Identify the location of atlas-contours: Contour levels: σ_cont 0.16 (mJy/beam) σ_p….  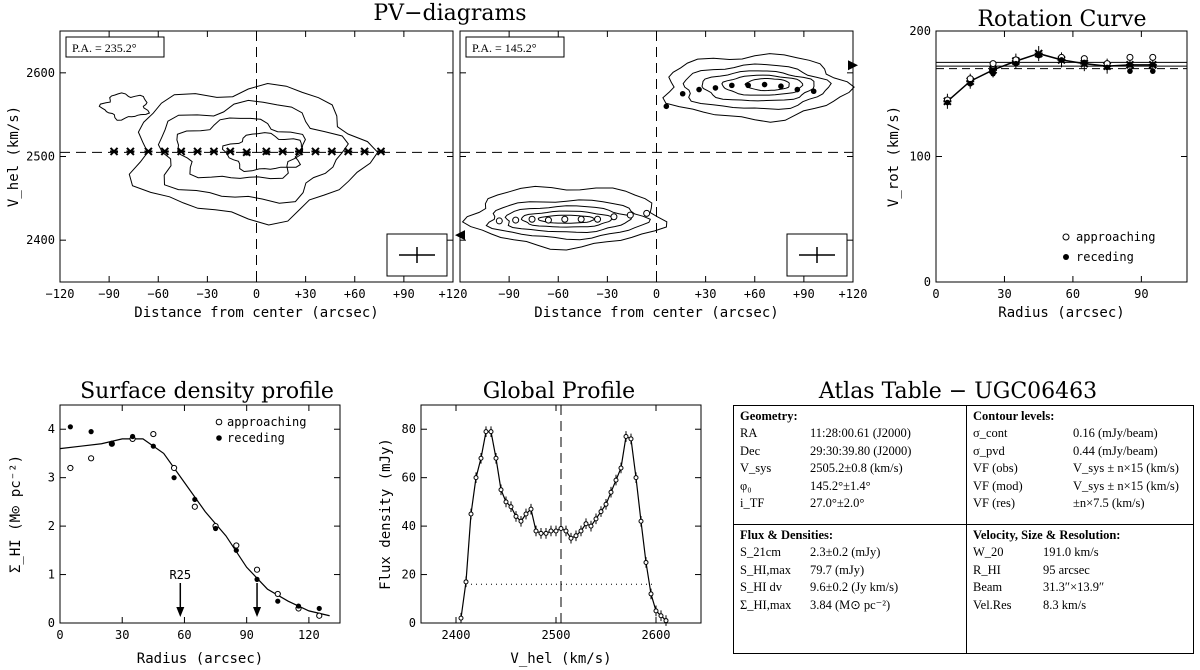
(1081, 461).